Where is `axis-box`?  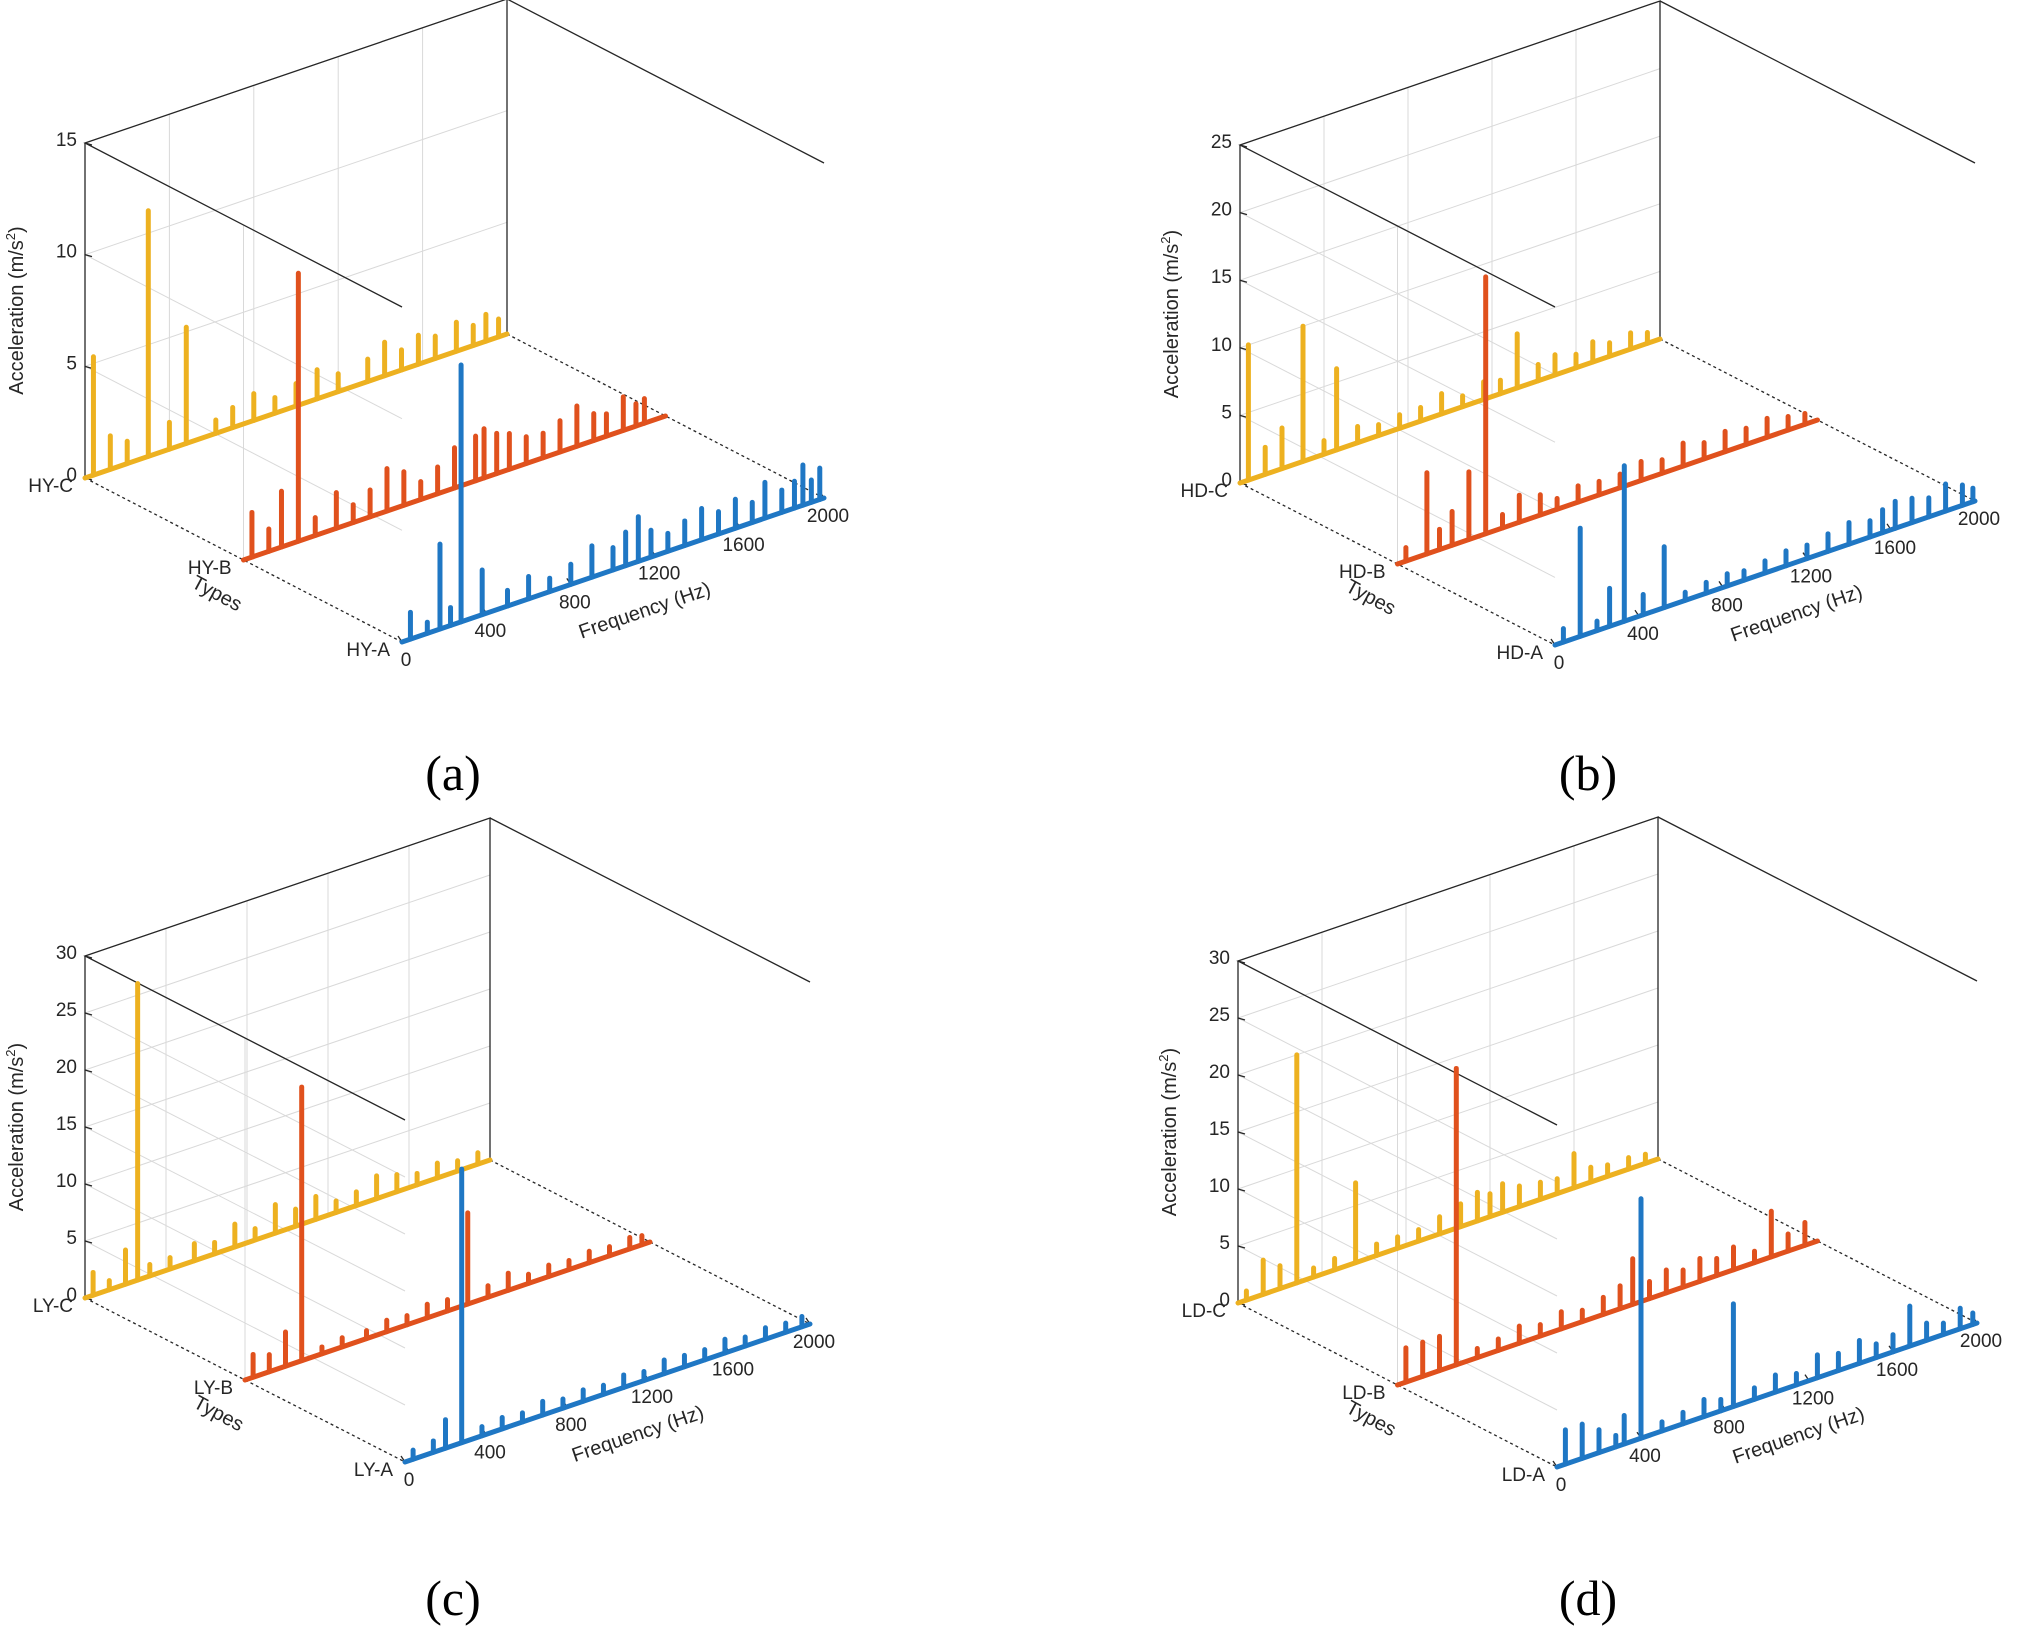
axis-box is located at coordinates (1447, 987).